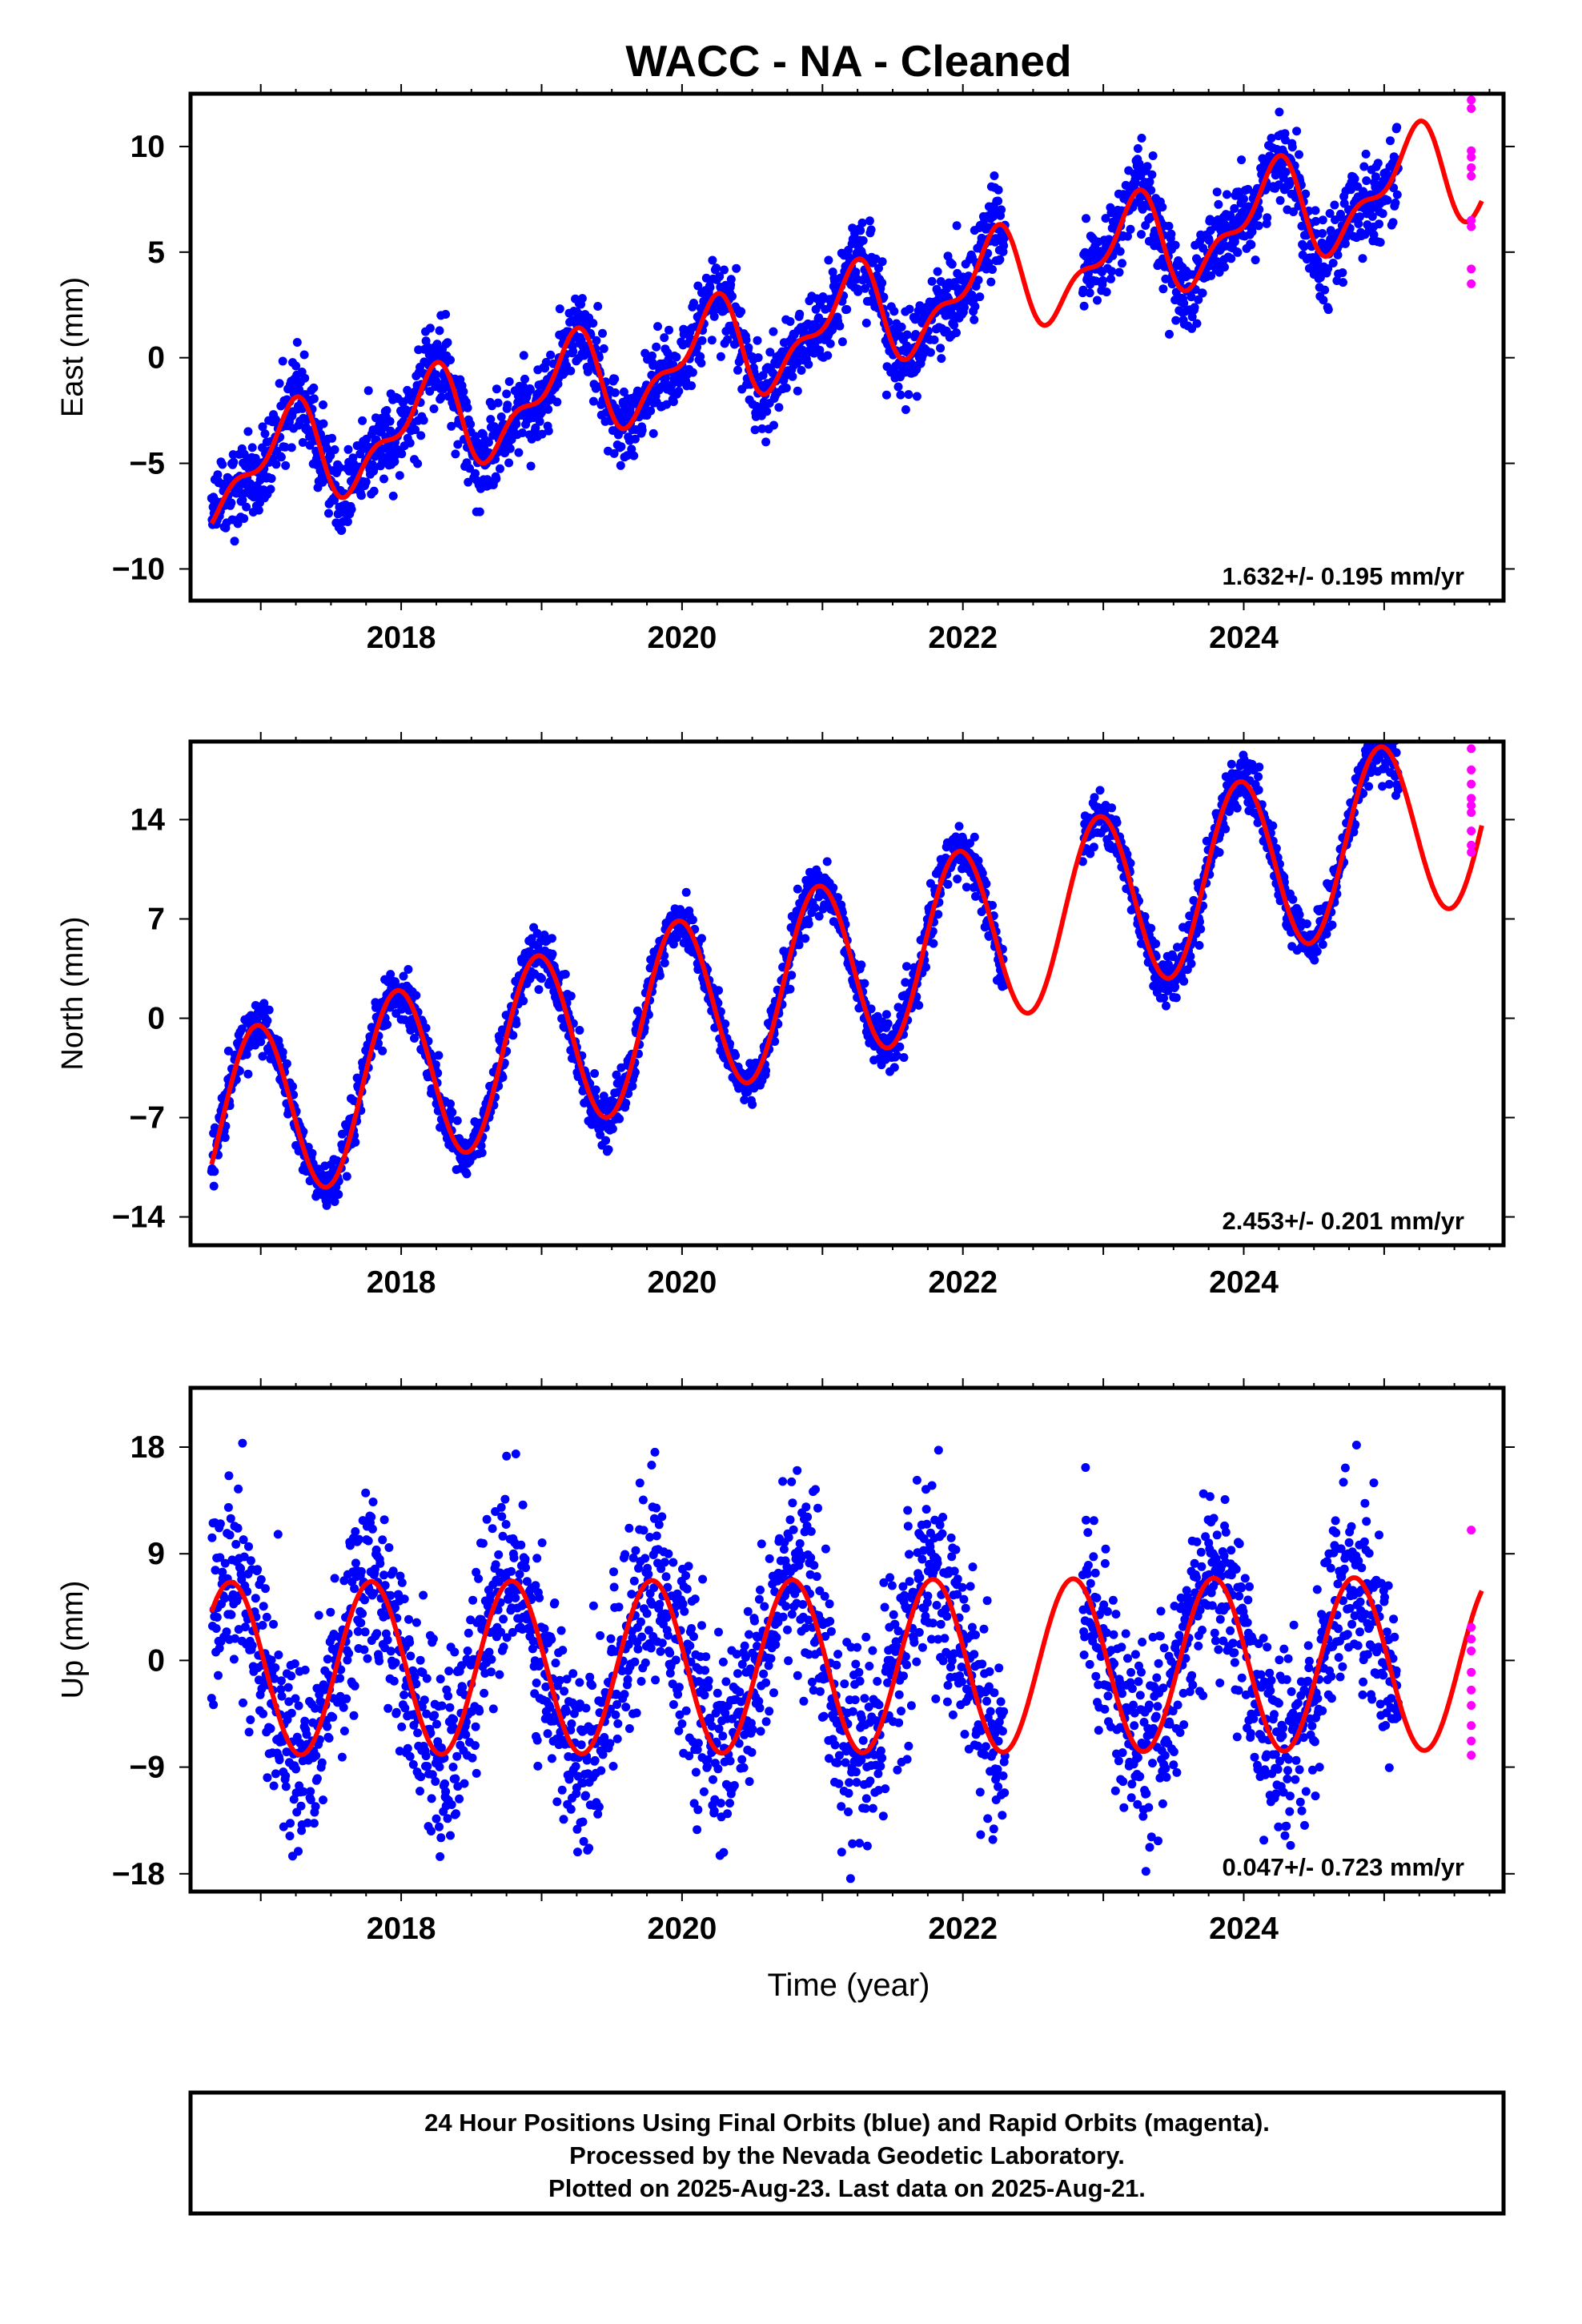 The height and width of the screenshot is (2324, 1582). Describe the element at coordinates (73, 993) in the screenshot. I see `y-axis-label: North (mm)` at that location.